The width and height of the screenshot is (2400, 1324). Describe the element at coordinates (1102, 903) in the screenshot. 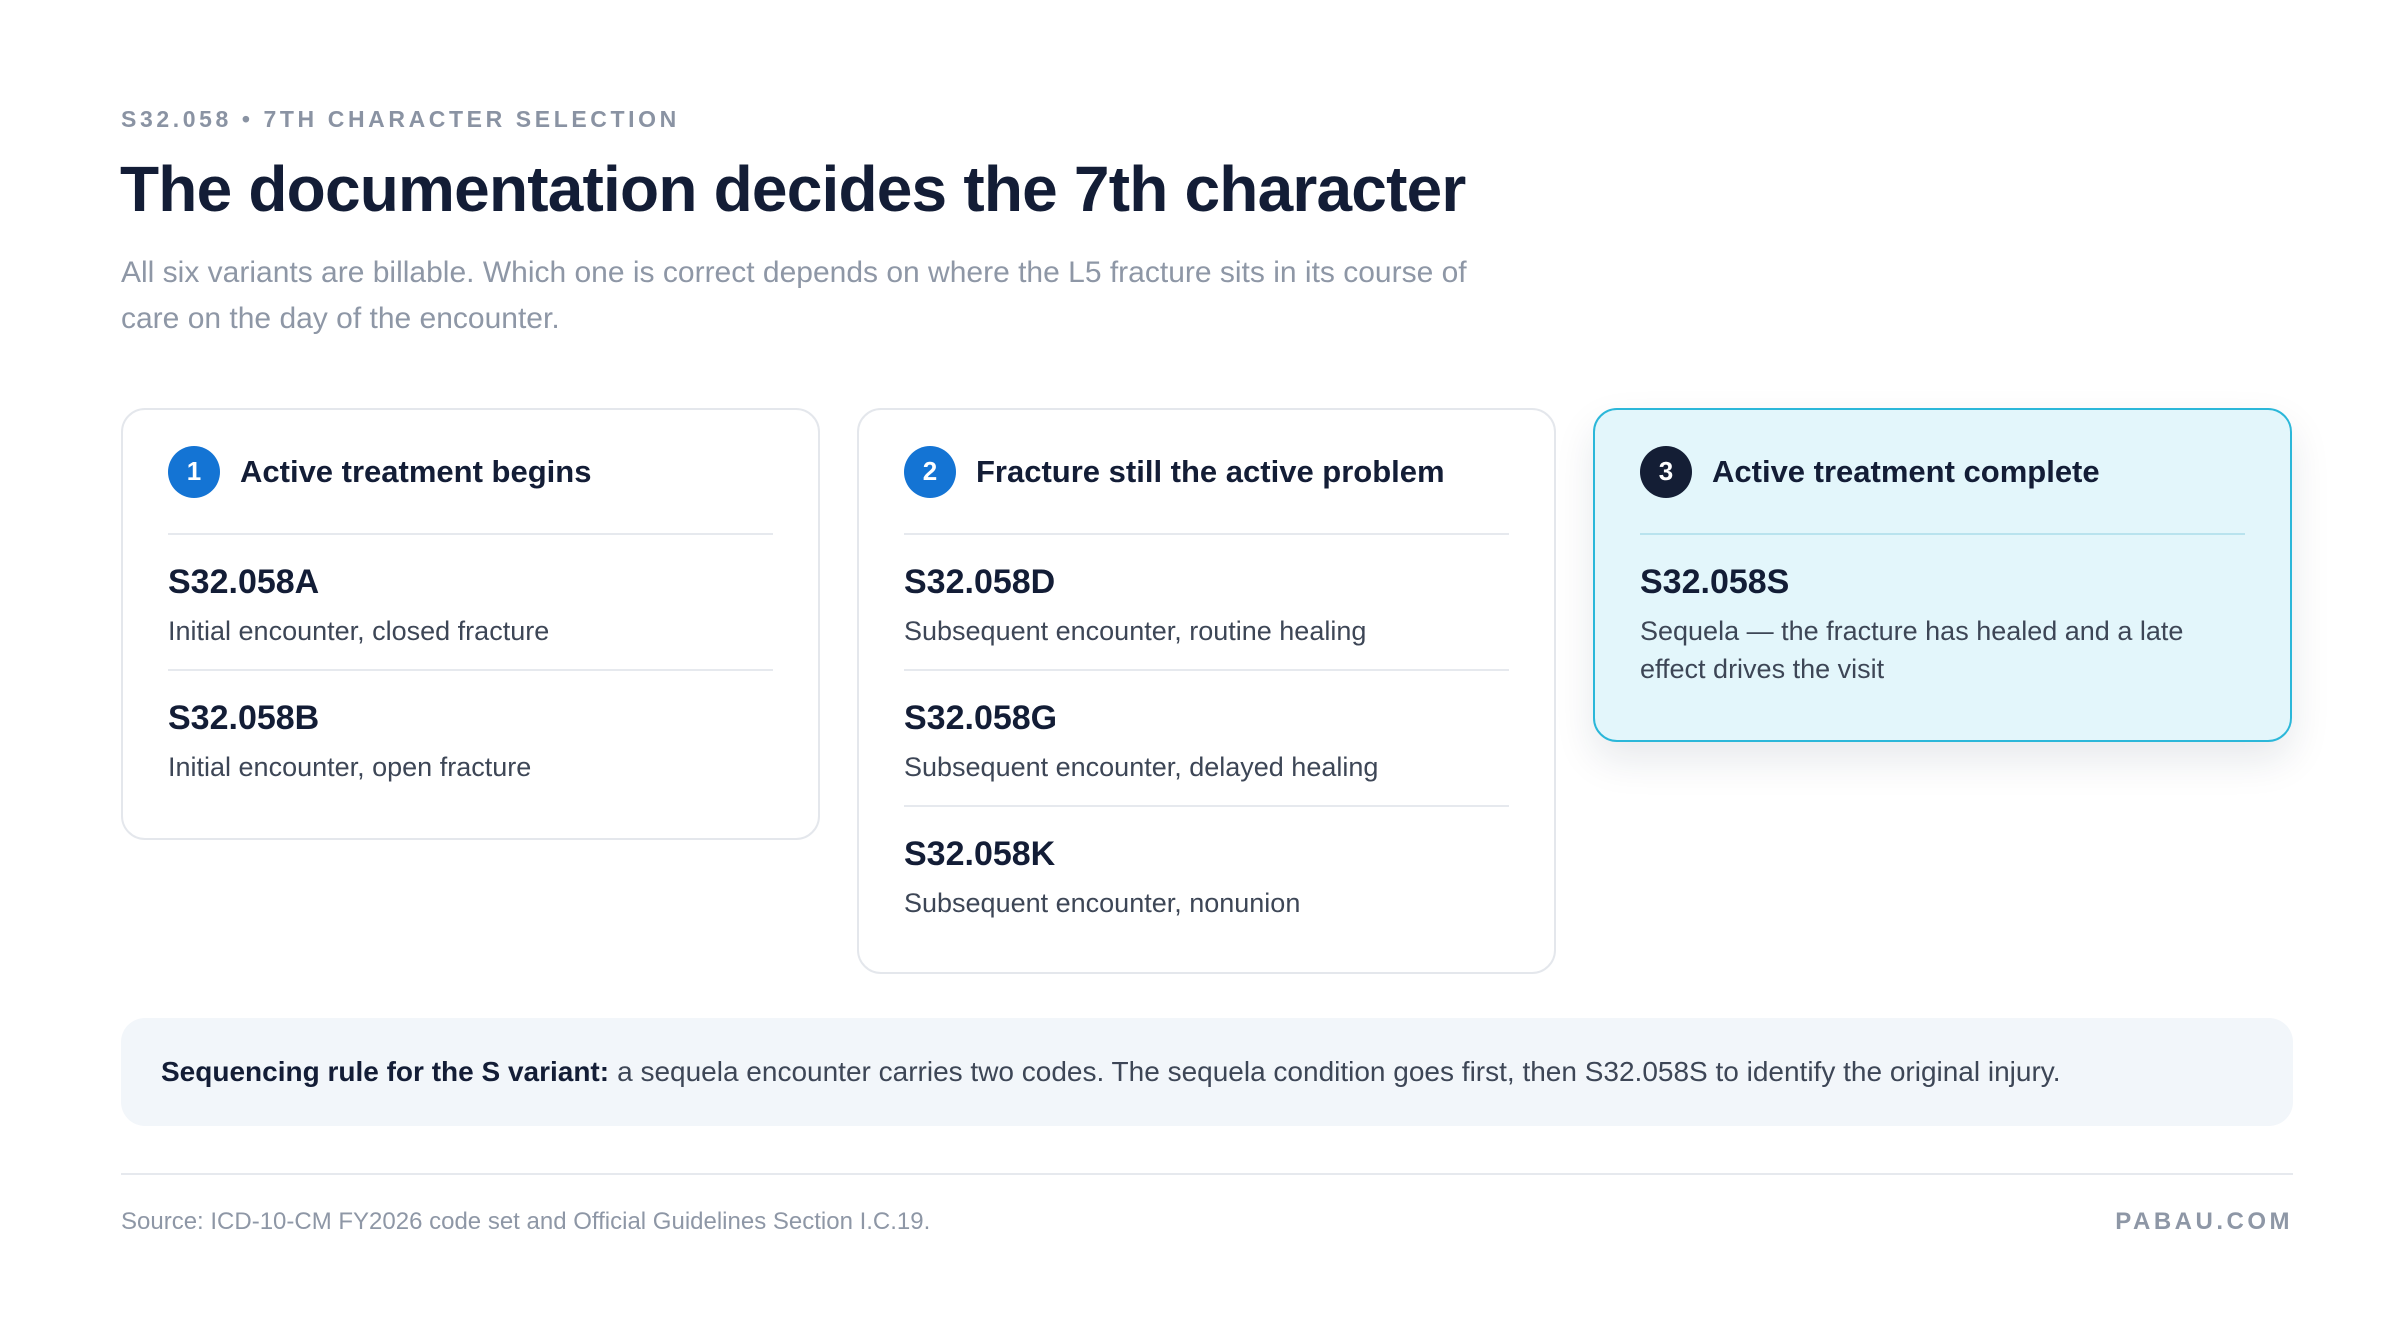

I see `code-description: Subsequent encounter, nonunion` at that location.